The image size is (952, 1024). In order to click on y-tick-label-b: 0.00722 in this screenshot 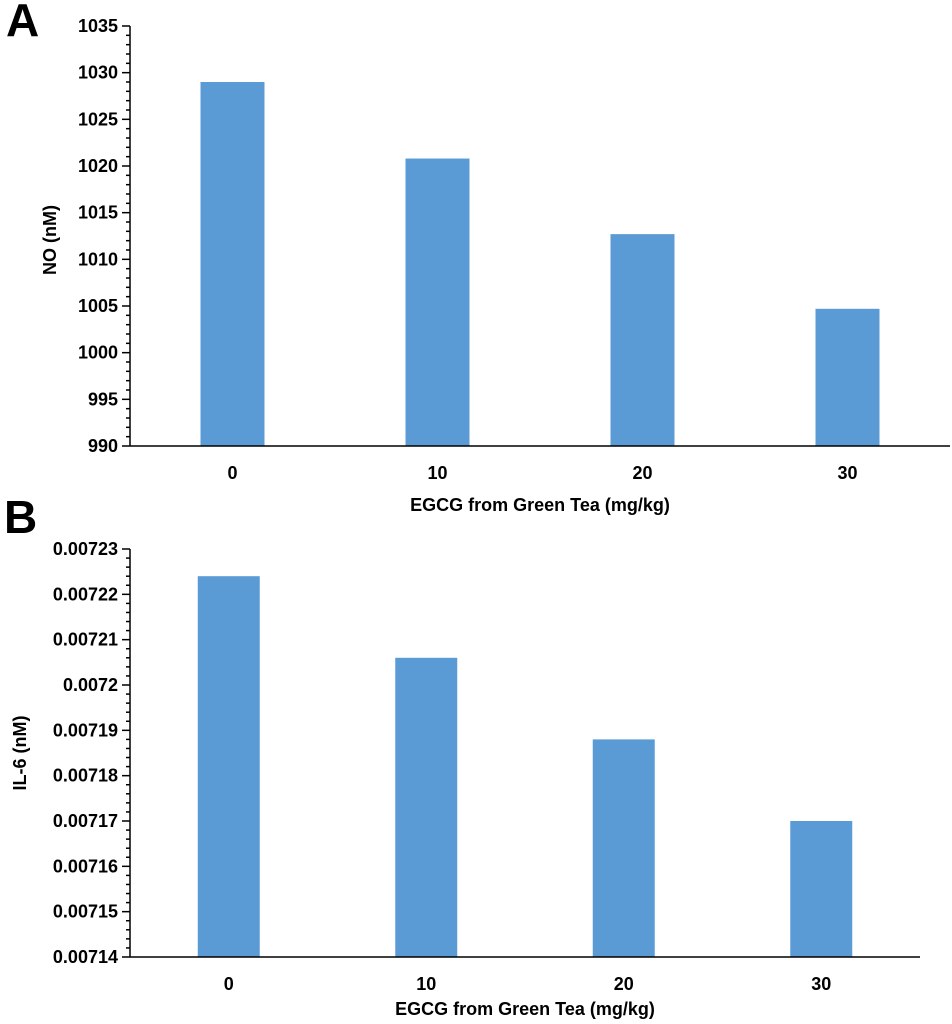, I will do `click(85, 594)`.